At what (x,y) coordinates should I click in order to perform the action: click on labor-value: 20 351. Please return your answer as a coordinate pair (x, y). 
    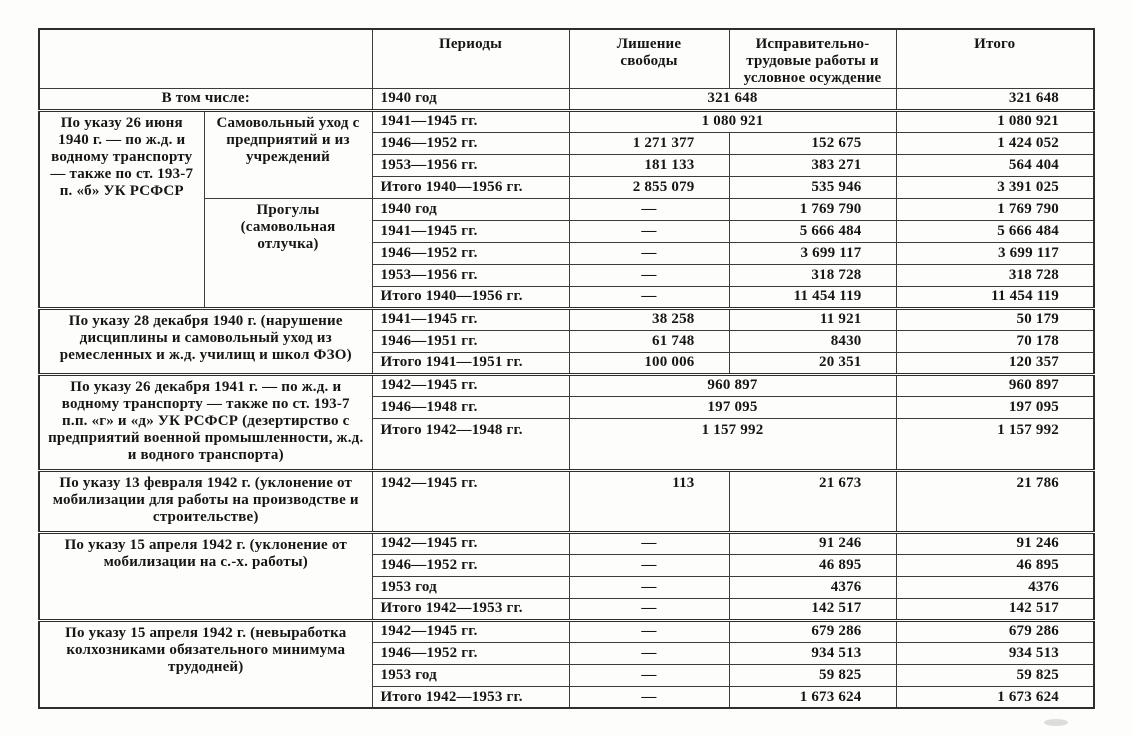
    Looking at the image, I should click on (812, 363).